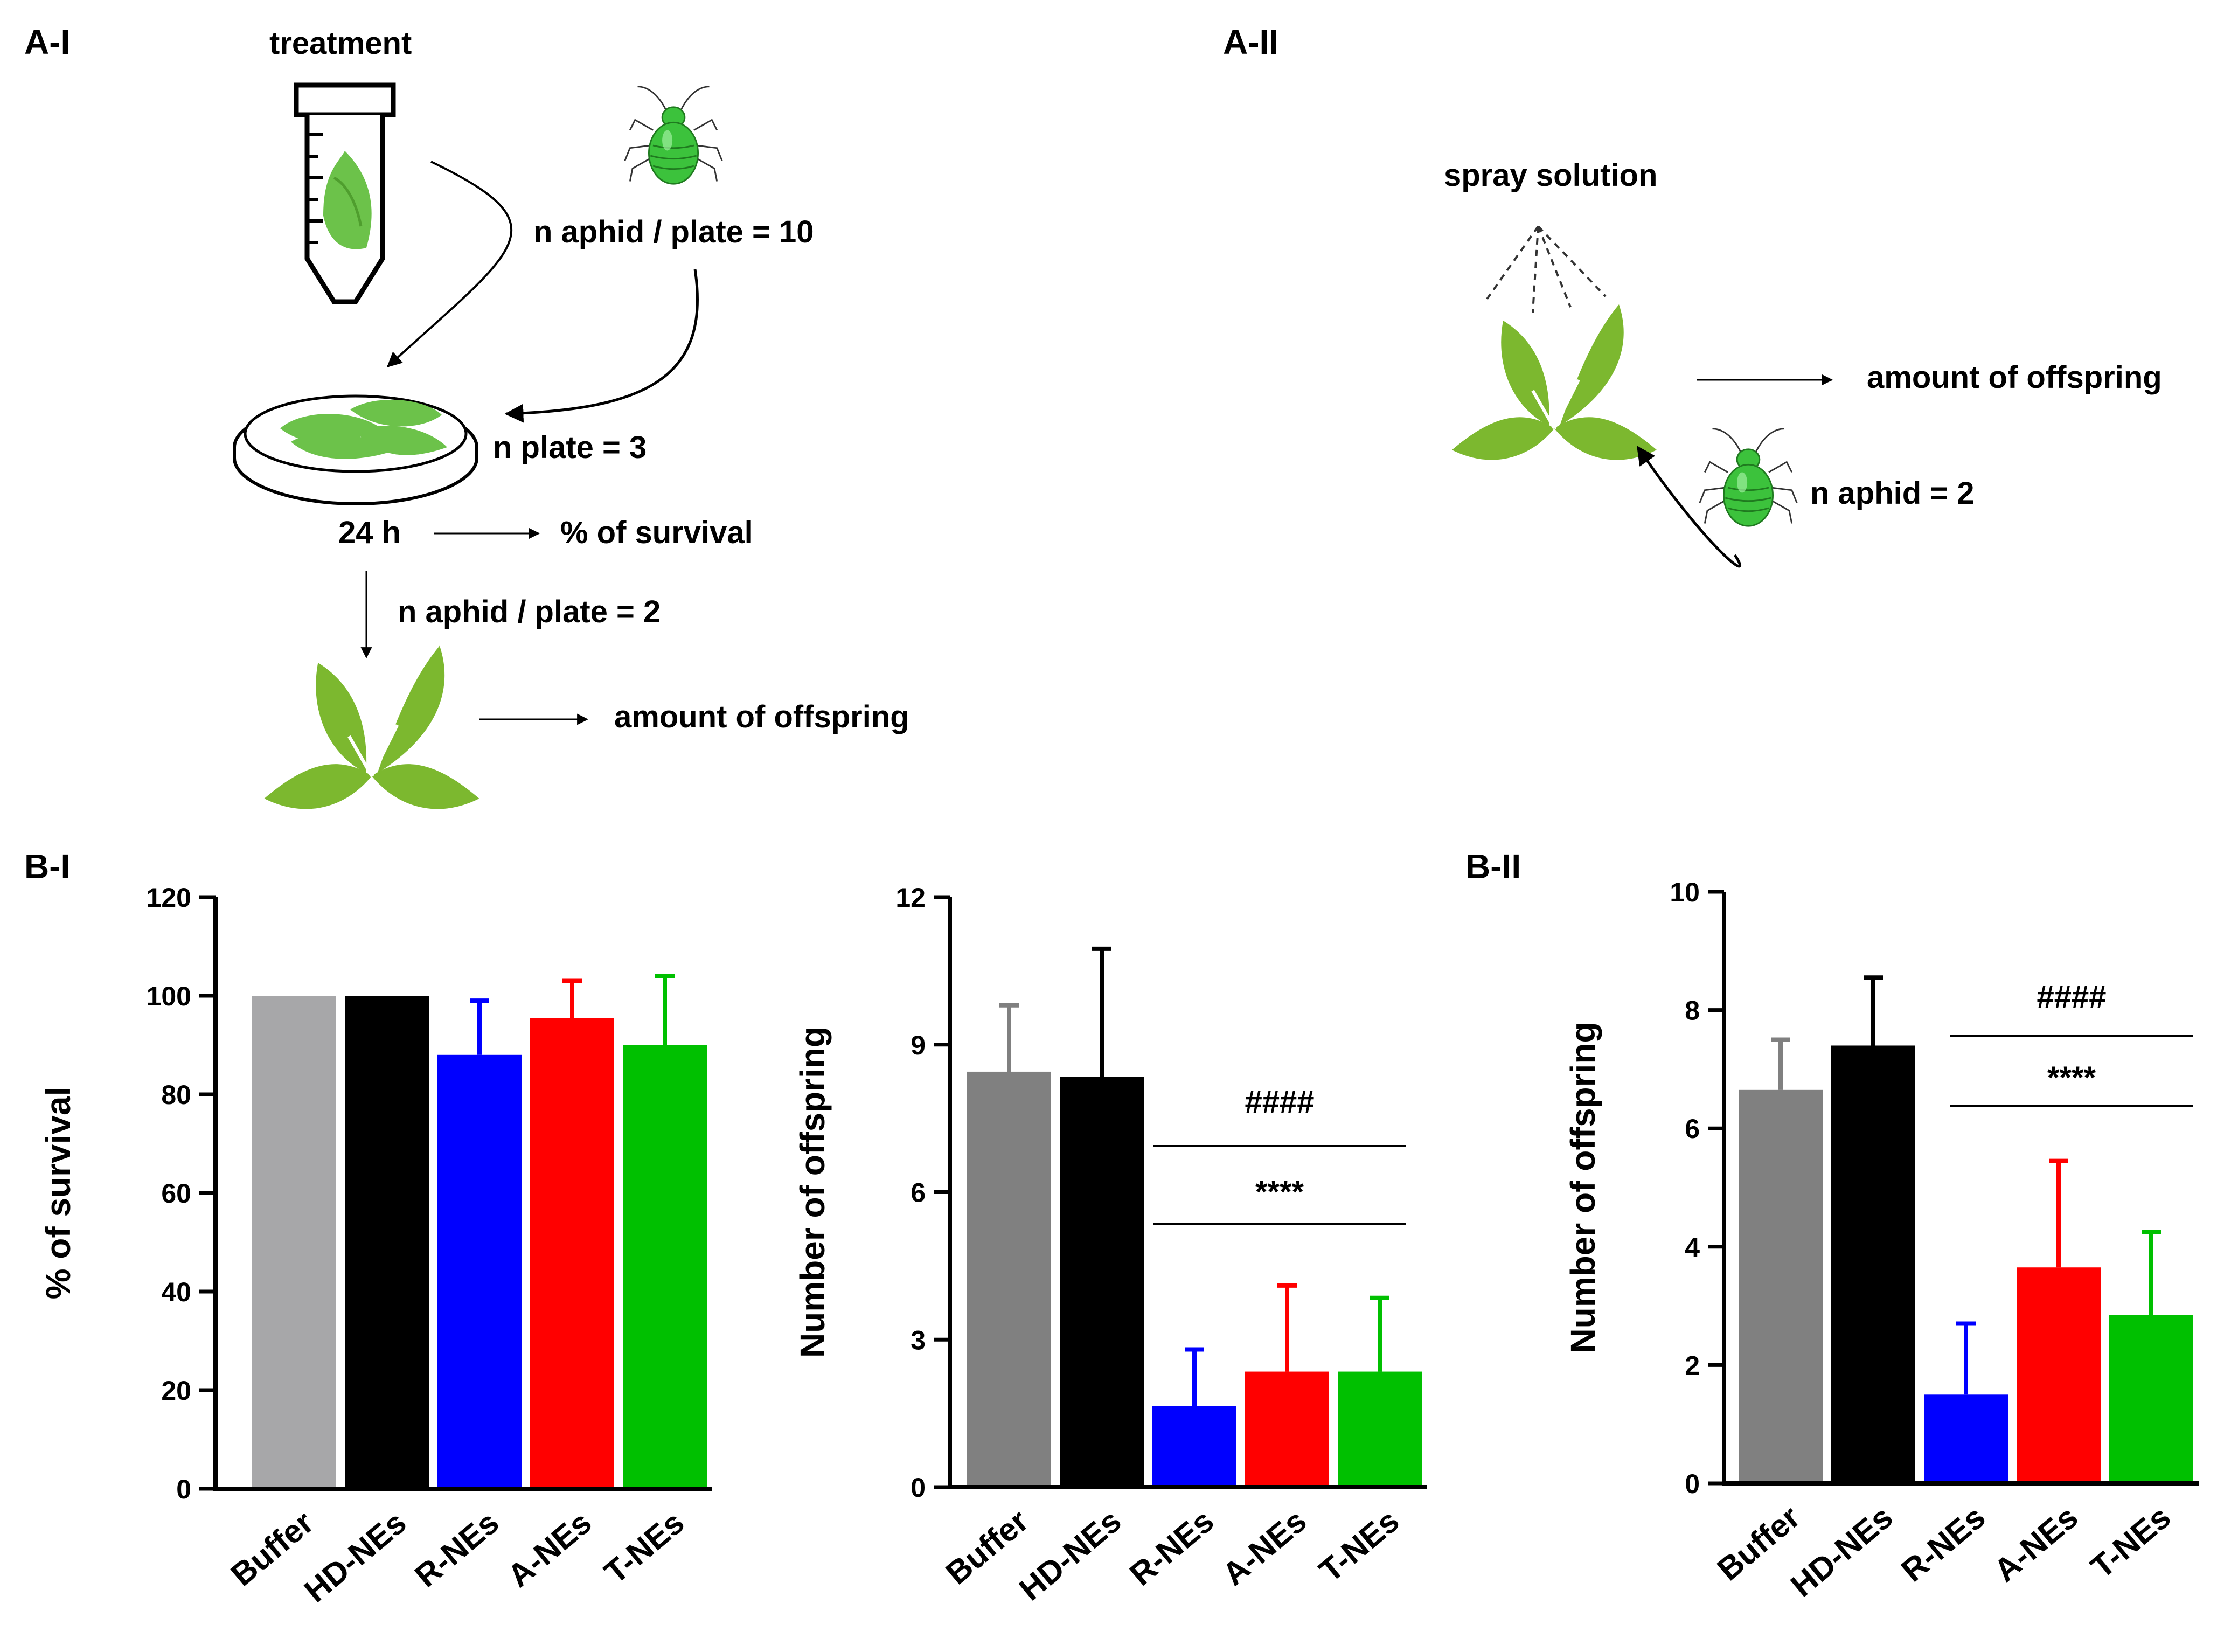  Describe the element at coordinates (450, 264) in the screenshot. I see `tube-to-plate-arrow` at that location.